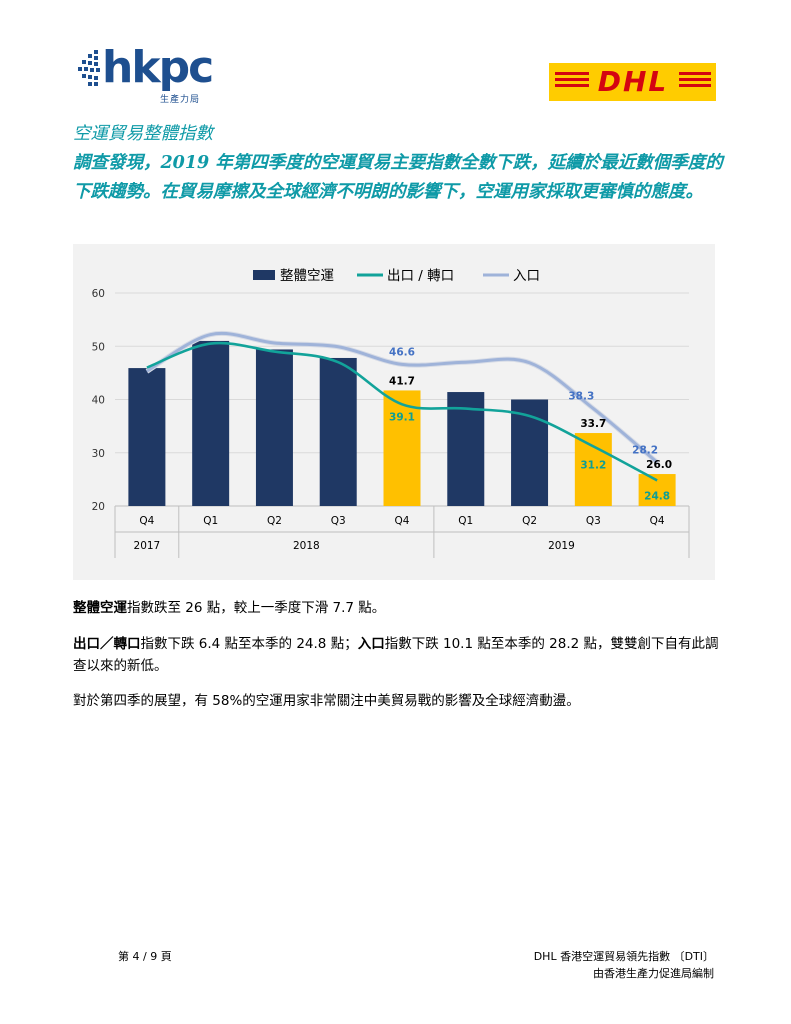  What do you see at coordinates (143, 134) in the screenshot?
I see `headline-title: 空運貿易整體指數` at bounding box center [143, 134].